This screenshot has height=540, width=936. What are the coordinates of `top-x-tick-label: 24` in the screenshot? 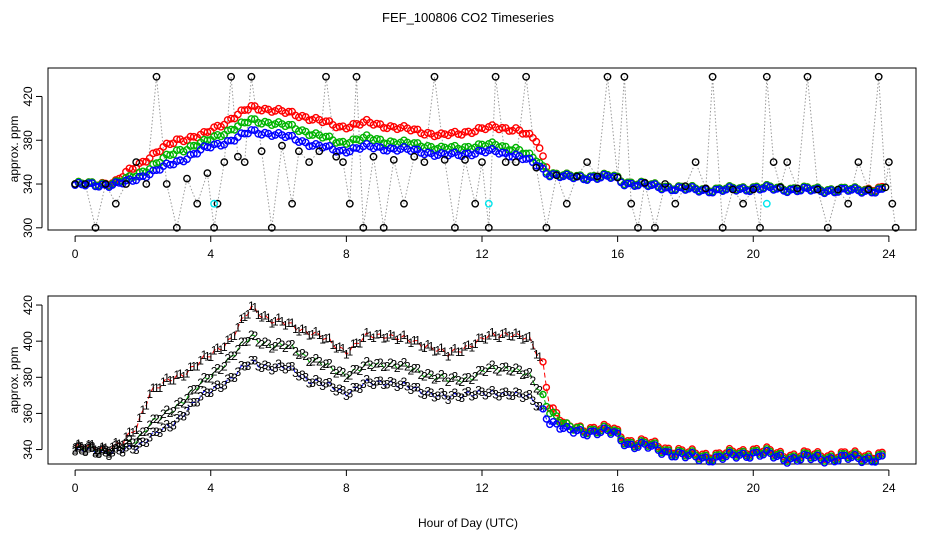 It's located at (889, 254).